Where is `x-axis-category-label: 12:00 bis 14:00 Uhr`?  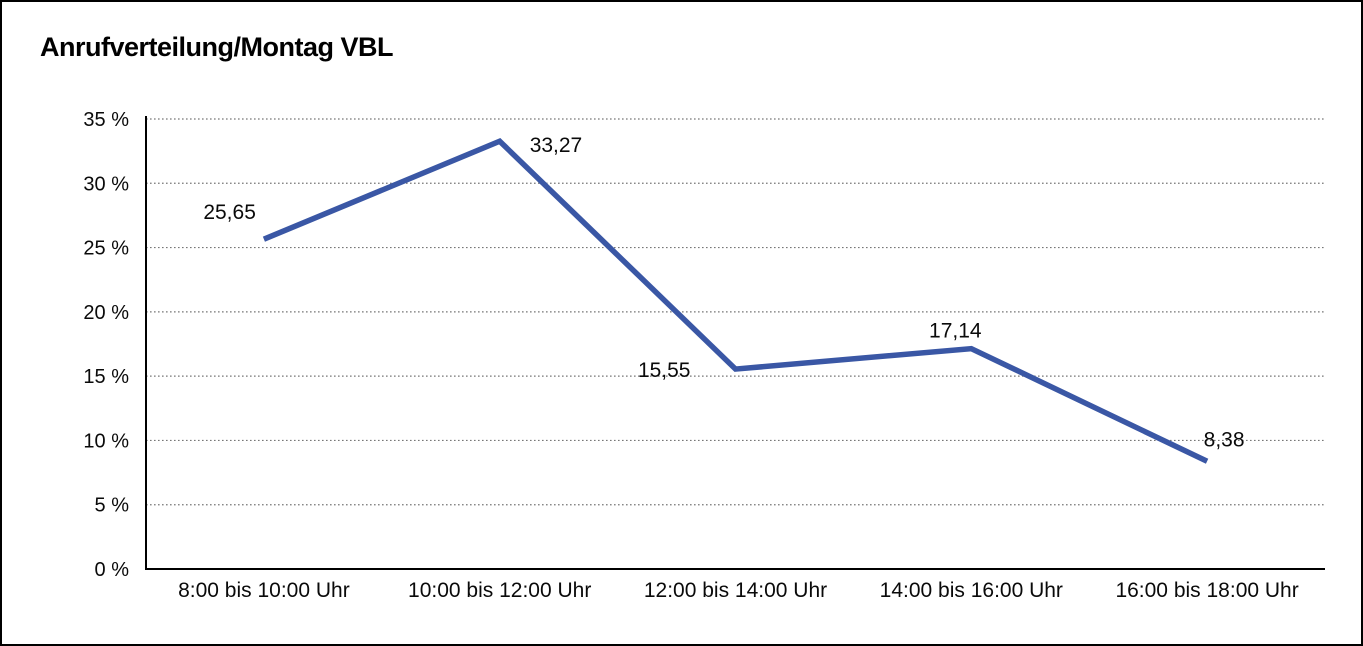
x-axis-category-label: 12:00 bis 14:00 Uhr is located at coordinates (735, 590).